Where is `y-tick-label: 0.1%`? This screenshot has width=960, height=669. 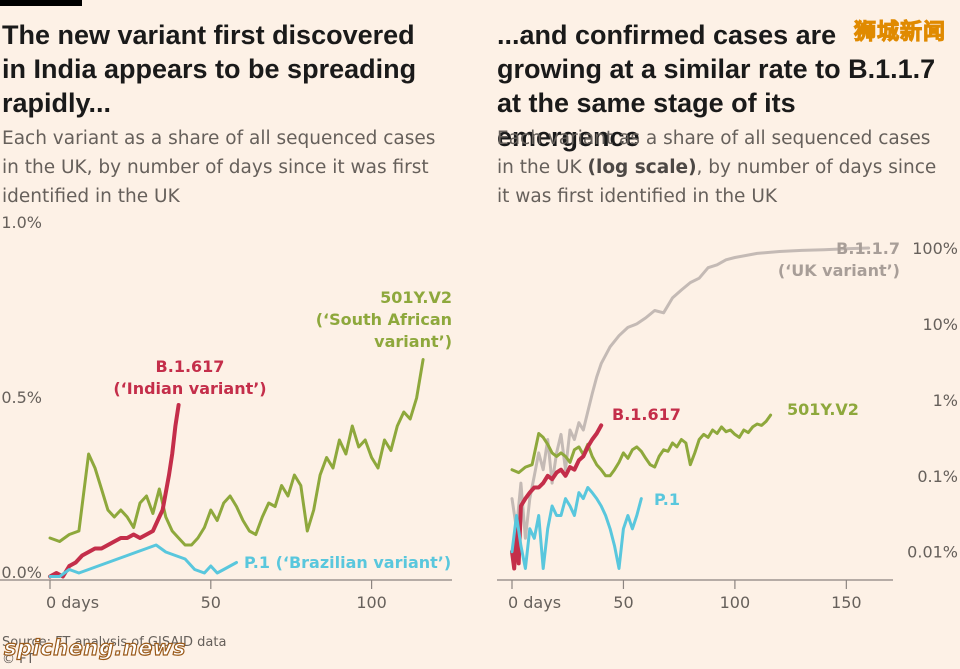
y-tick-label: 0.1% is located at coordinates (937, 476).